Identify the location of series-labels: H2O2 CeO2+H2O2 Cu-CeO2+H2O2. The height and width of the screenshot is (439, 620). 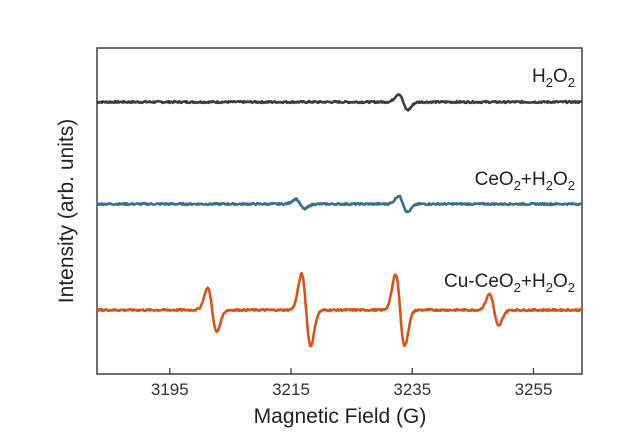
(509, 180).